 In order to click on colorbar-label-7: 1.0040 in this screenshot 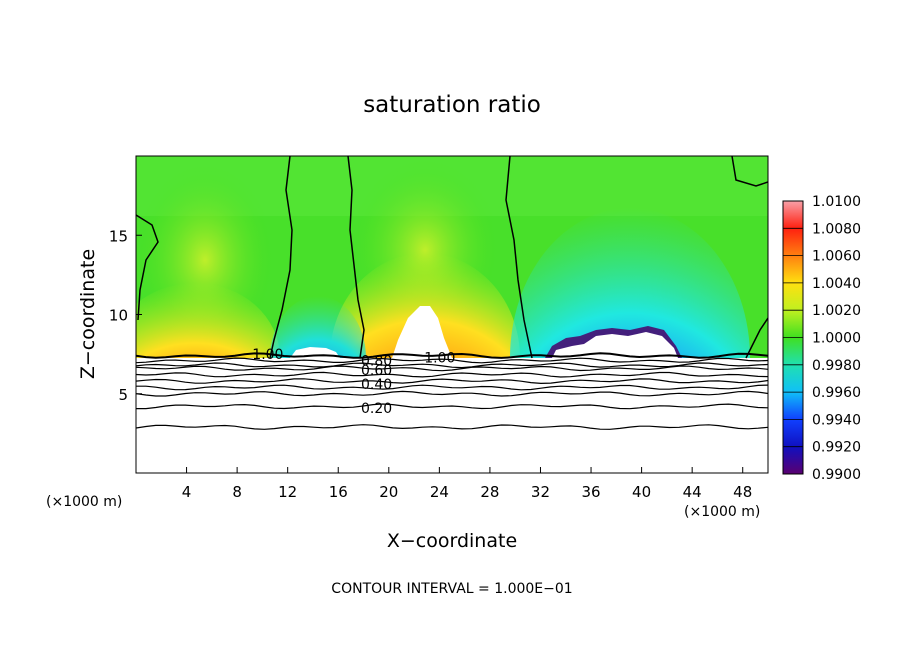, I will do `click(836, 284)`.